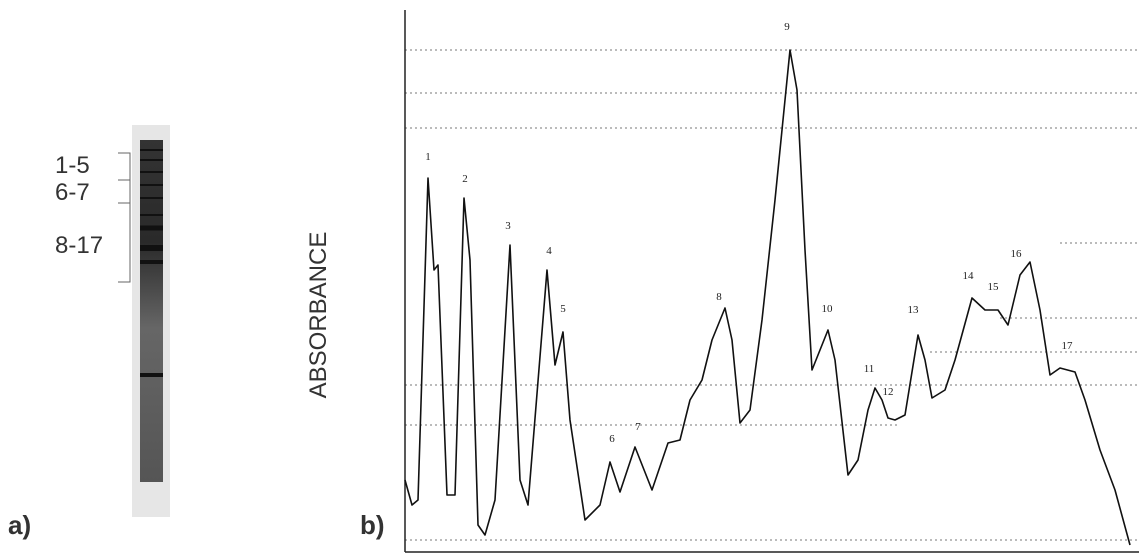  Describe the element at coordinates (719, 297) in the screenshot. I see `peak-label: 8` at that location.